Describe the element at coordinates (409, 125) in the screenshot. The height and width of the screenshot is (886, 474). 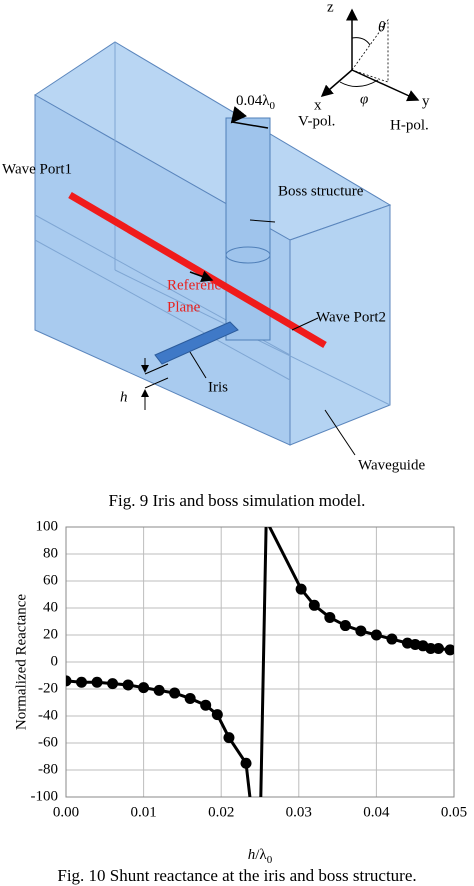
I see `pol-label: H-pol.` at that location.